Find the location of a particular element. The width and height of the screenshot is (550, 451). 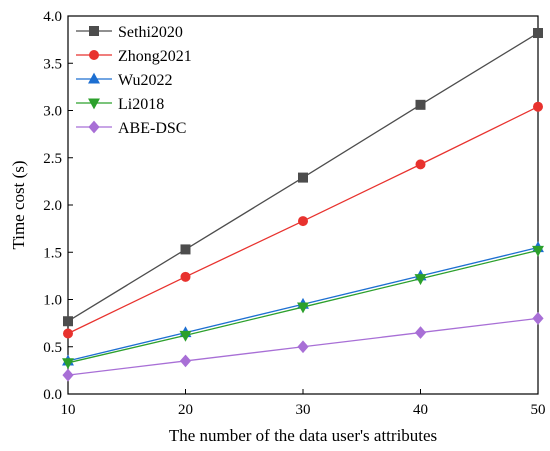

y-tick-label: 3.0 is located at coordinates (52, 112).